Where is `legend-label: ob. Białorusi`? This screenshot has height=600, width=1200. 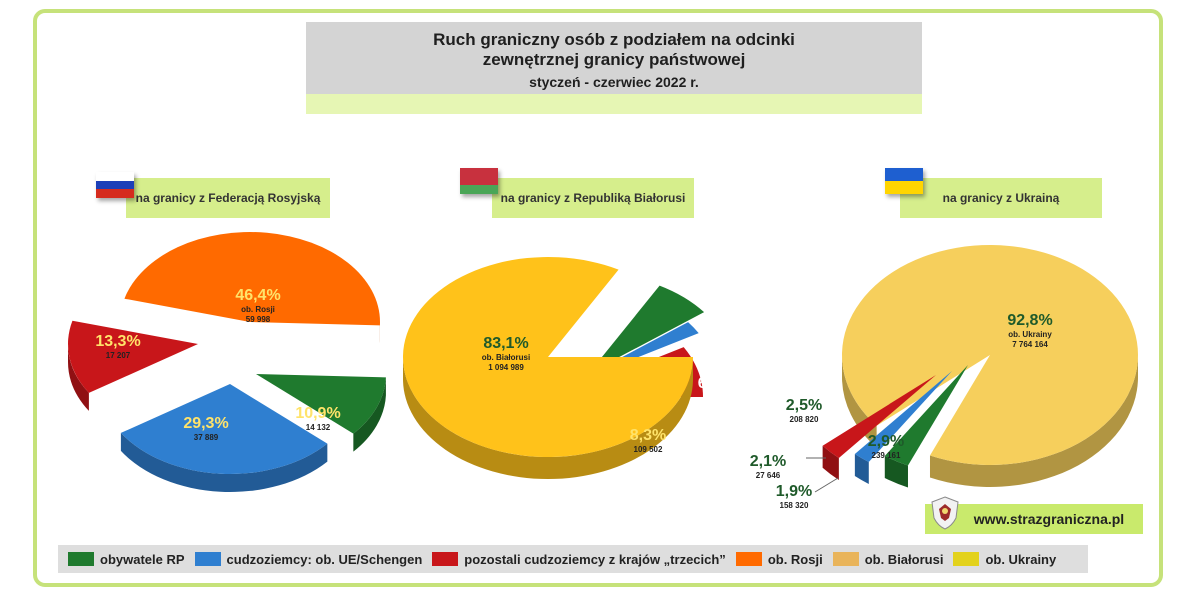
legend-label: ob. Białorusi is located at coordinates (904, 559).